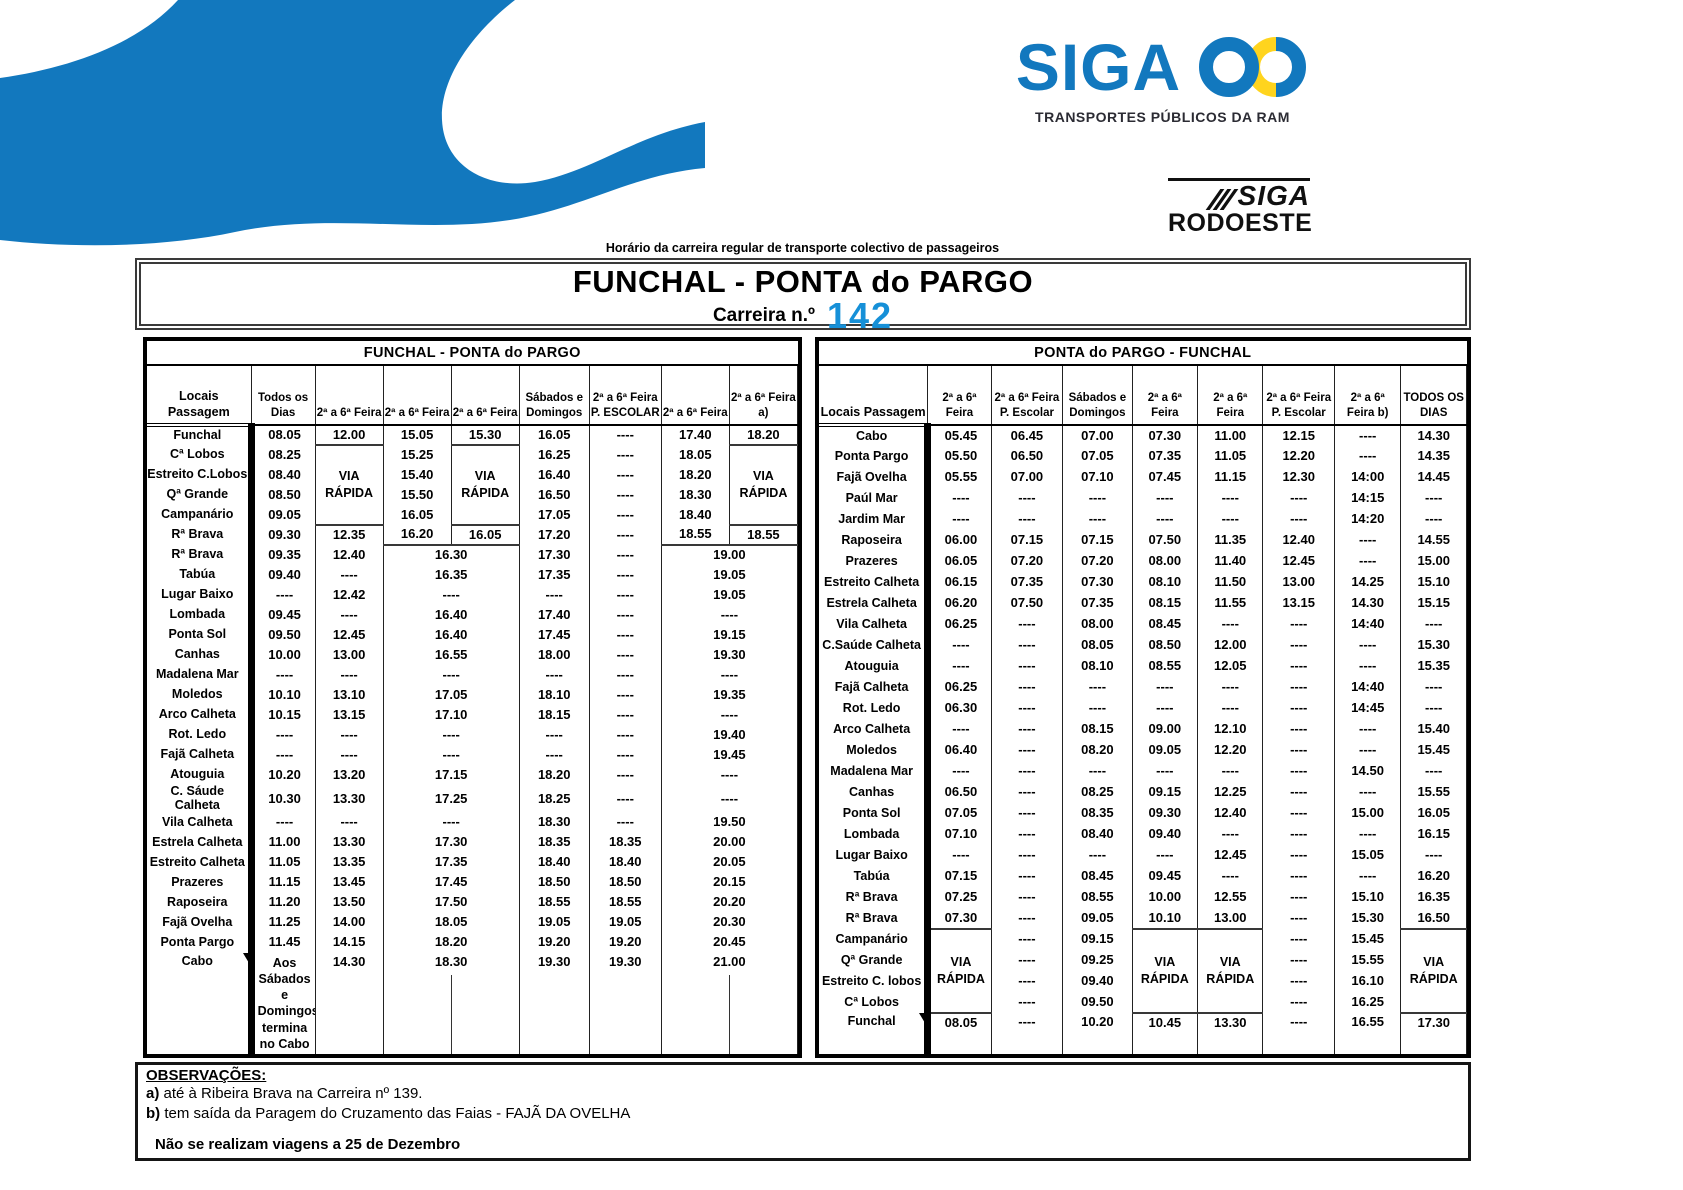 The image size is (1683, 1190). Describe the element at coordinates (349, 862) in the screenshot. I see `time-cell: 13.35` at that location.